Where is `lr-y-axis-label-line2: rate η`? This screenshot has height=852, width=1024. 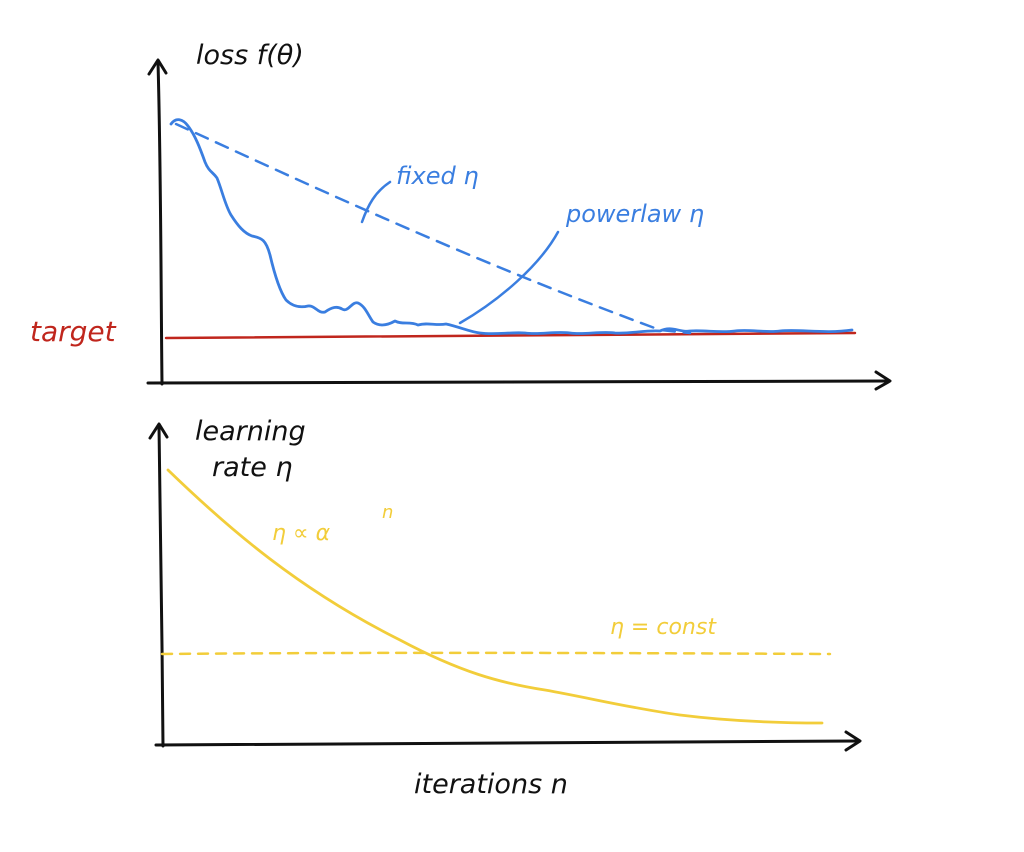
lr-y-axis-label-line2: rate η is located at coordinates (252, 467).